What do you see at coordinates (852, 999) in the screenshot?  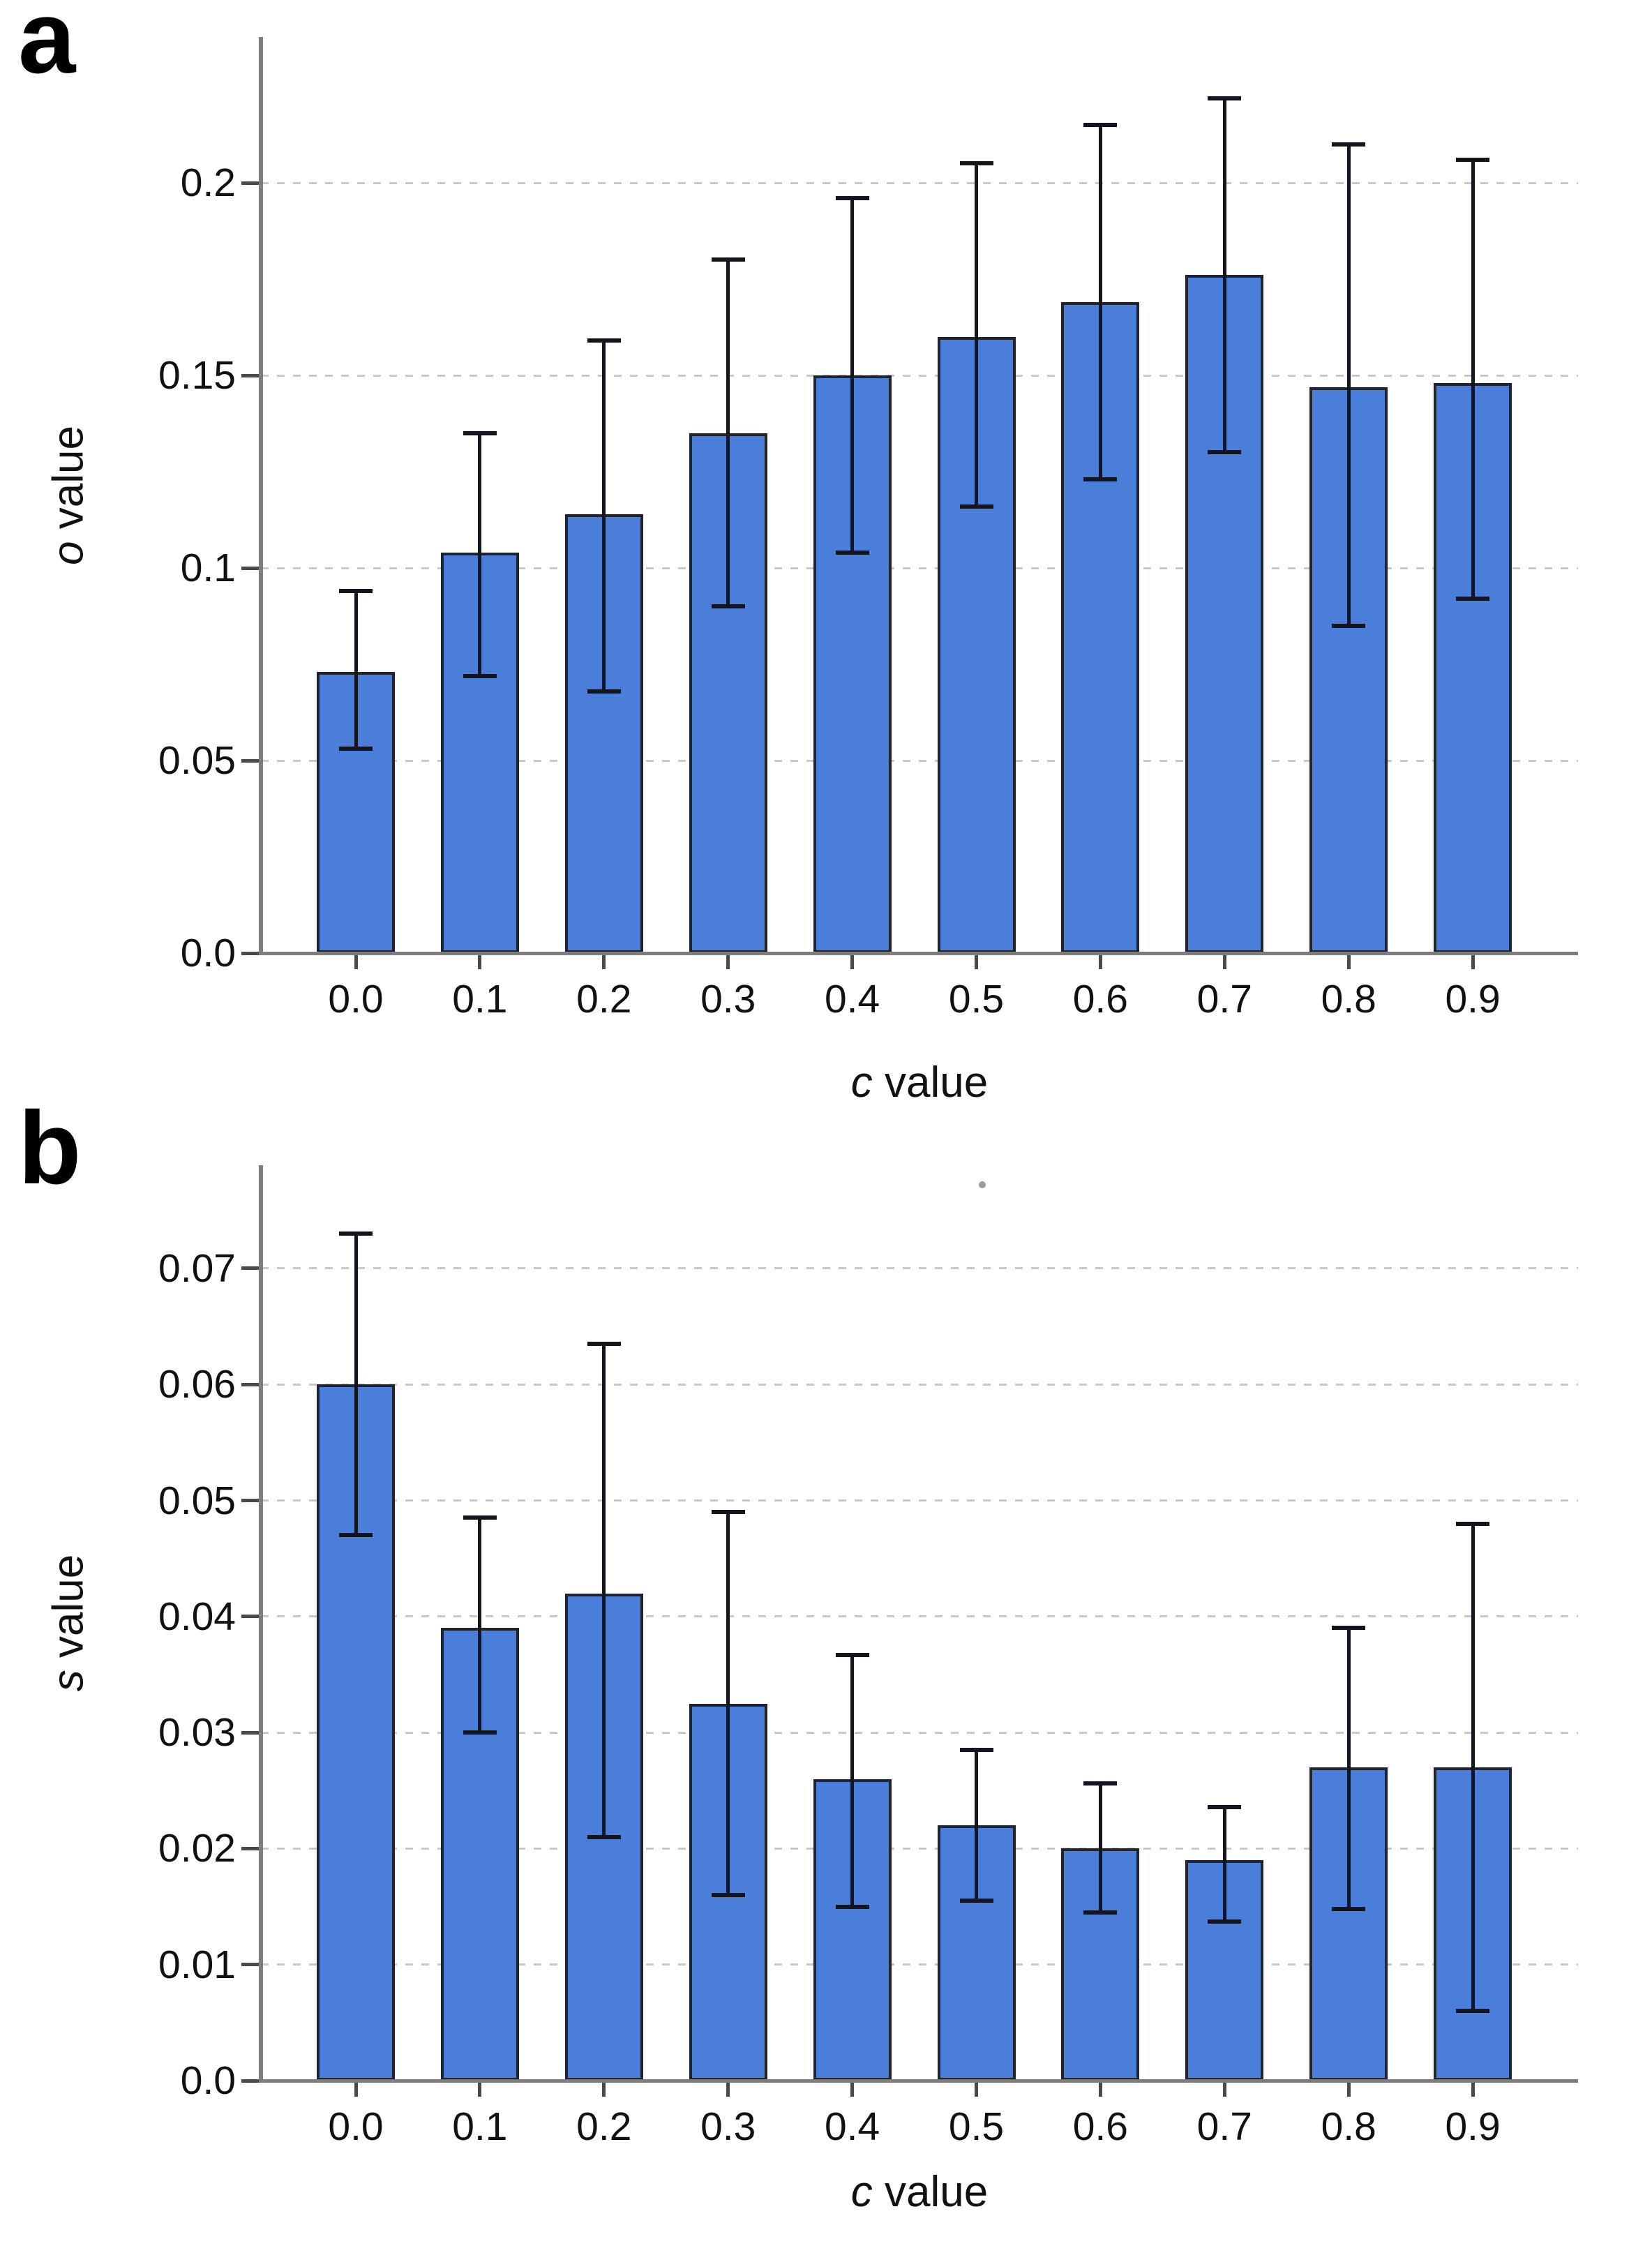 I see `x-tick-label: 0.4` at bounding box center [852, 999].